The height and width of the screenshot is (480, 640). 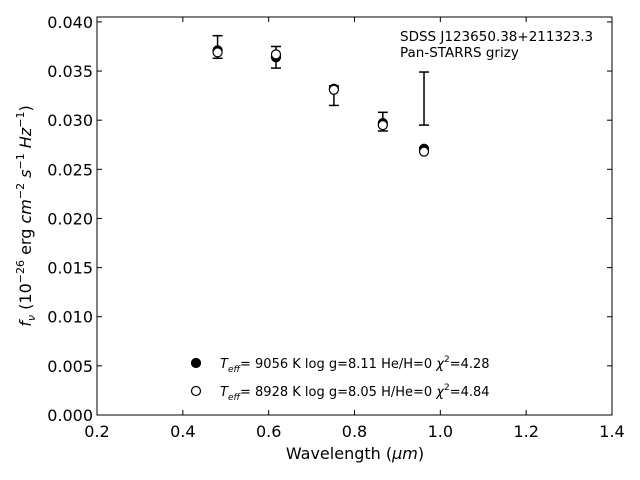 What do you see at coordinates (404, 453) in the screenshot?
I see `x-axis-label-unit: μm` at bounding box center [404, 453].